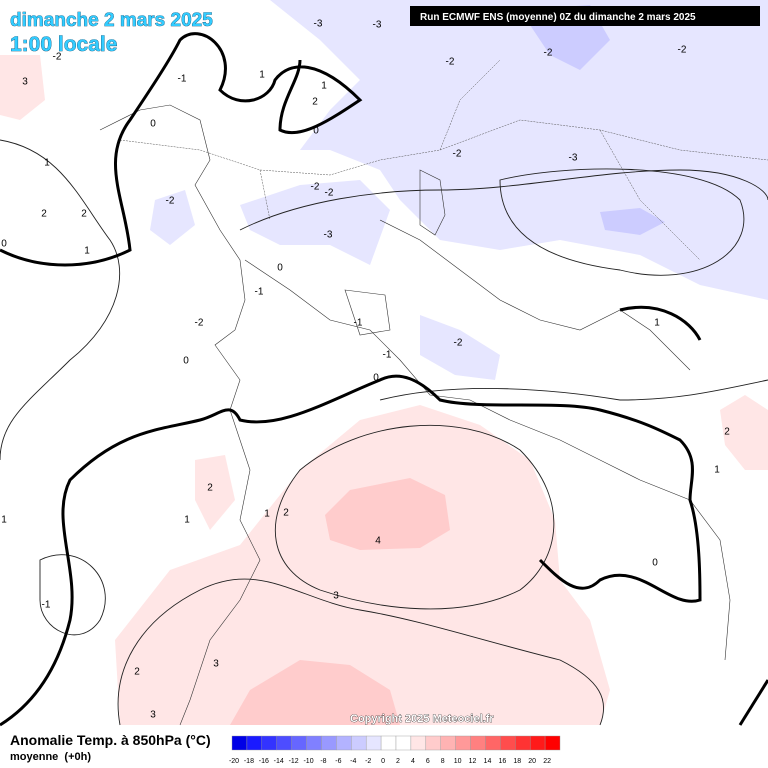 The height and width of the screenshot is (768, 768). Describe the element at coordinates (338, 761) in the screenshot. I see `legend-tick-label: -6` at that location.